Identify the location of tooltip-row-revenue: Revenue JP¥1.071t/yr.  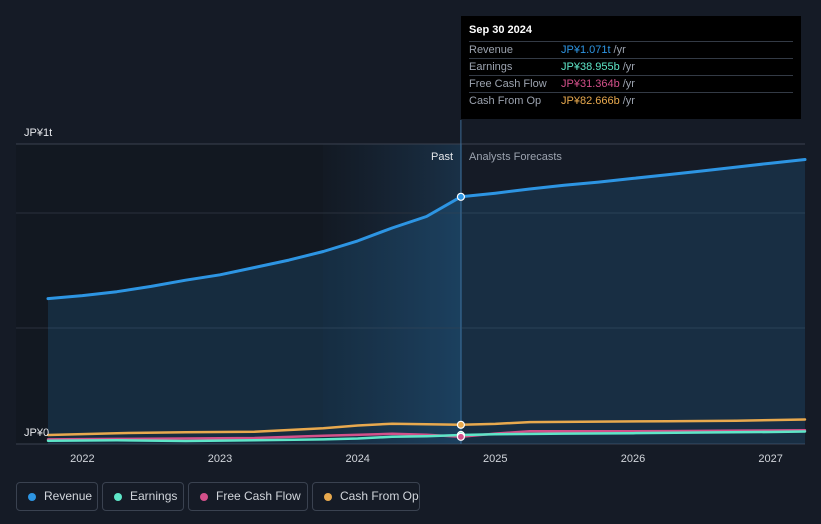
(631, 50).